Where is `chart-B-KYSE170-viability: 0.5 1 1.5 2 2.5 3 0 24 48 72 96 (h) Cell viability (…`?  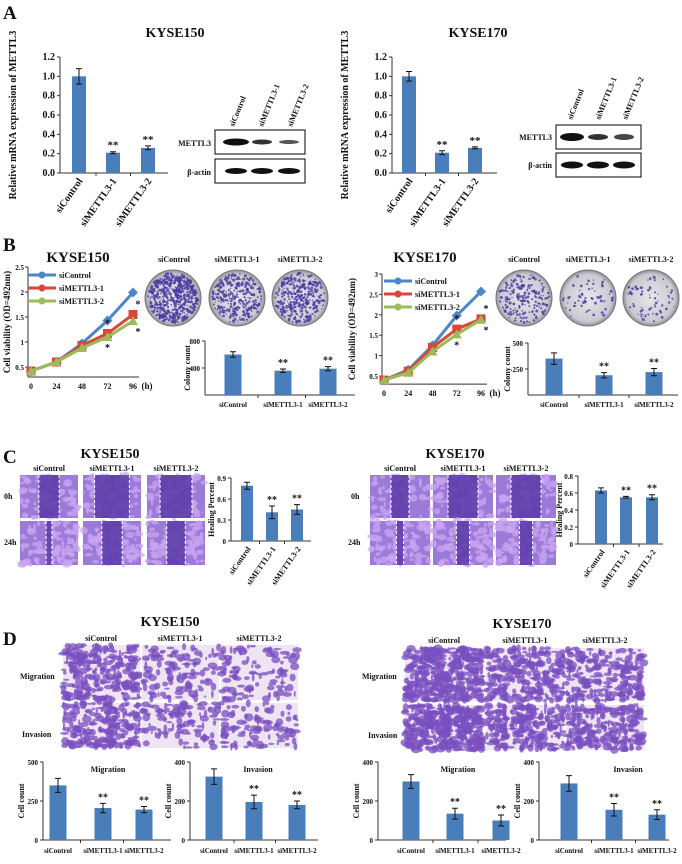 chart-B-KYSE170-viability: 0.5 1 1.5 2 2.5 3 0 24 48 72 96 (h) Cell viability (… is located at coordinates (424, 324).